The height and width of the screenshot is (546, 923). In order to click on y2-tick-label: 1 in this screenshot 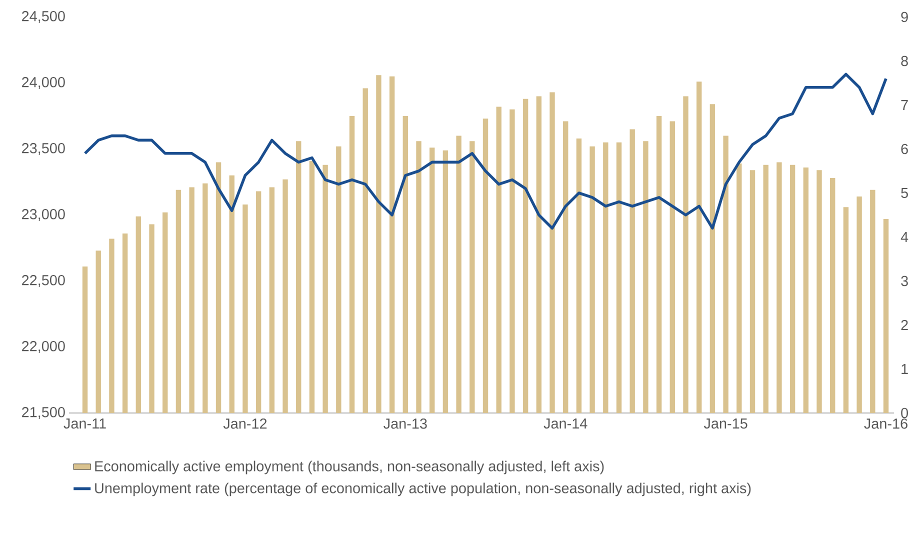, I will do `click(905, 369)`.